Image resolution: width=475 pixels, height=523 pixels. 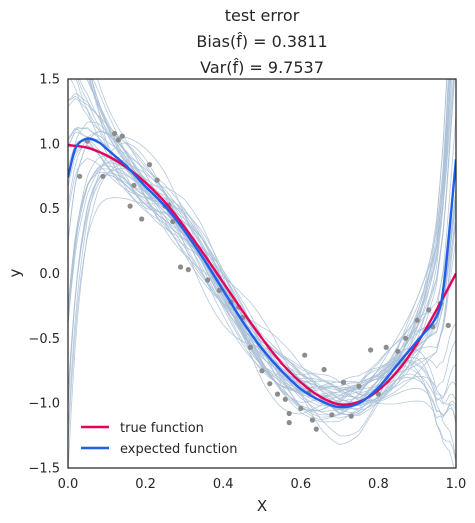 I want to click on chart-title-line-1: test error, so click(x=262, y=15).